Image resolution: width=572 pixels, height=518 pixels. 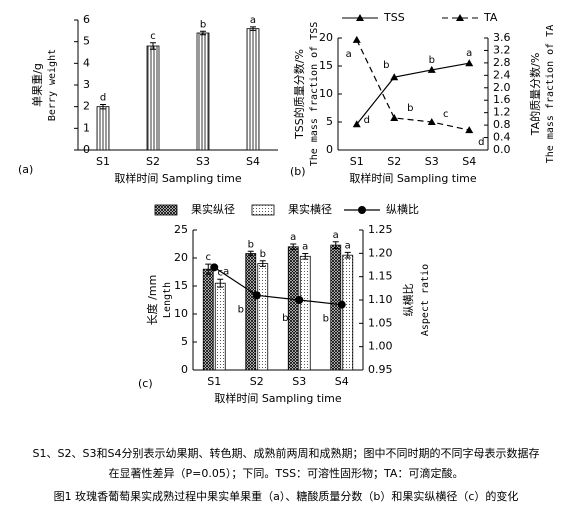 What do you see at coordinates (326, 65) in the screenshot?
I see `y-tick-label: 15` at bounding box center [326, 65].